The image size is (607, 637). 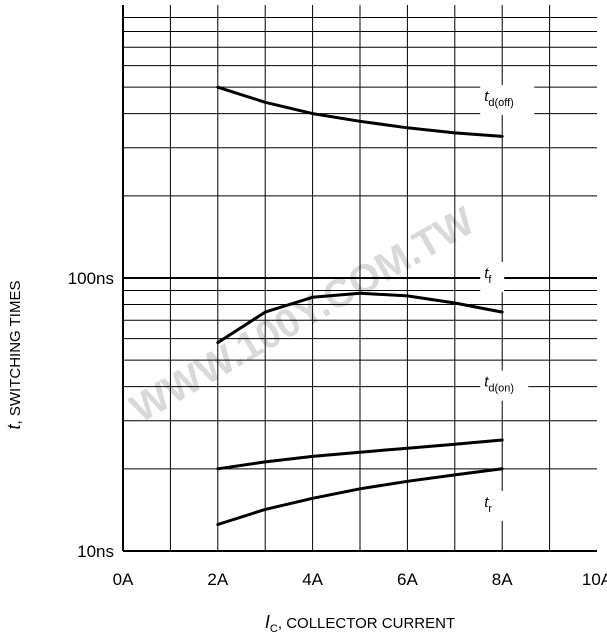 What do you see at coordinates (488, 275) in the screenshot?
I see `curve-label-f: tf` at bounding box center [488, 275].